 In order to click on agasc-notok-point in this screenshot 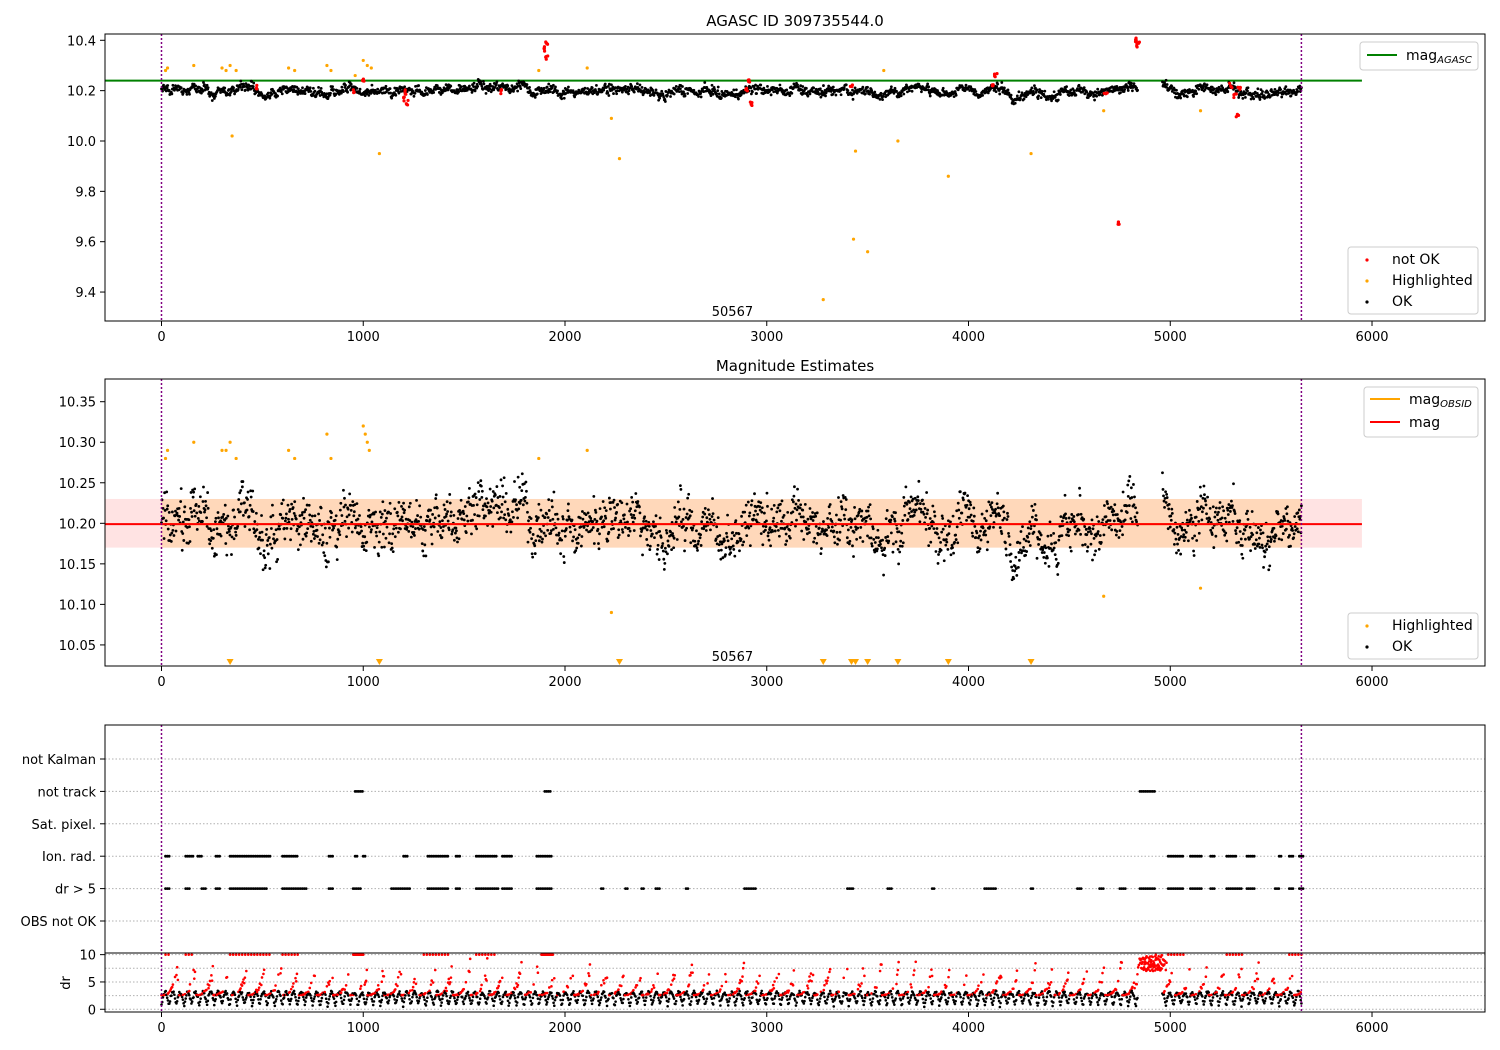, I will do `click(1137, 46)`.